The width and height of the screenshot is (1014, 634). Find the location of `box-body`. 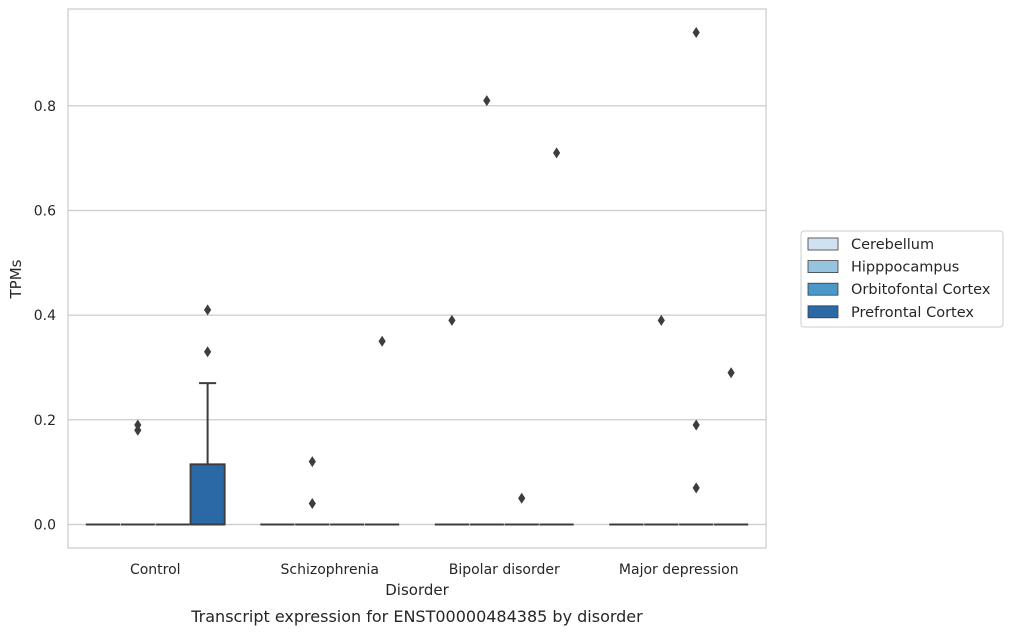

box-body is located at coordinates (207, 494).